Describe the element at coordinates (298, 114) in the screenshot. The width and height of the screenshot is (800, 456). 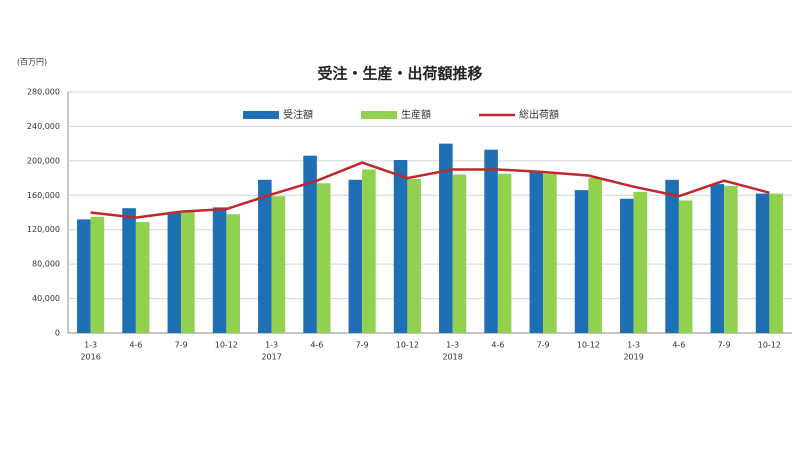
I see `legend-label: 受注額` at that location.